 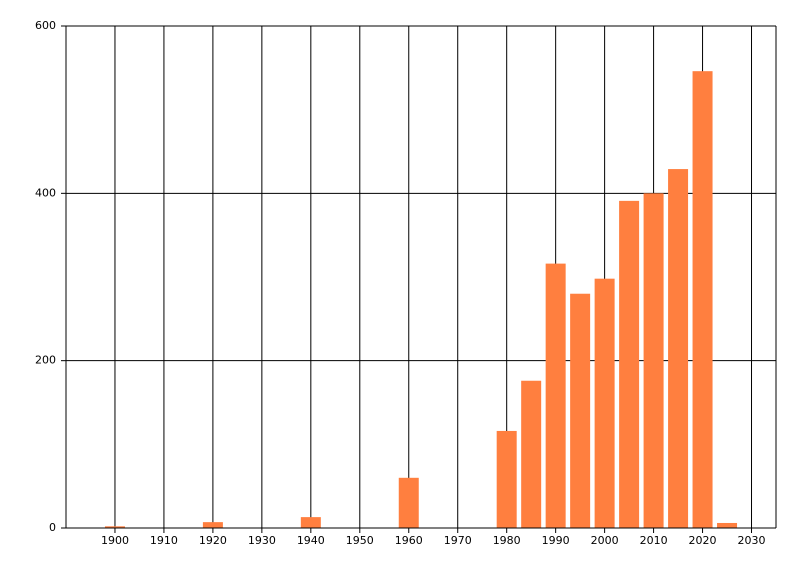 What do you see at coordinates (115, 540) in the screenshot?
I see `x-tick-label: 1900` at bounding box center [115, 540].